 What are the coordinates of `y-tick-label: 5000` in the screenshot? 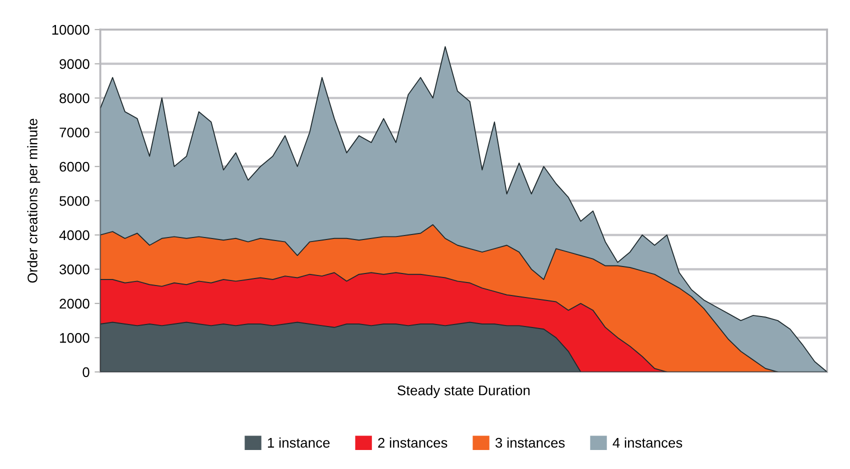 It's located at (75, 201).